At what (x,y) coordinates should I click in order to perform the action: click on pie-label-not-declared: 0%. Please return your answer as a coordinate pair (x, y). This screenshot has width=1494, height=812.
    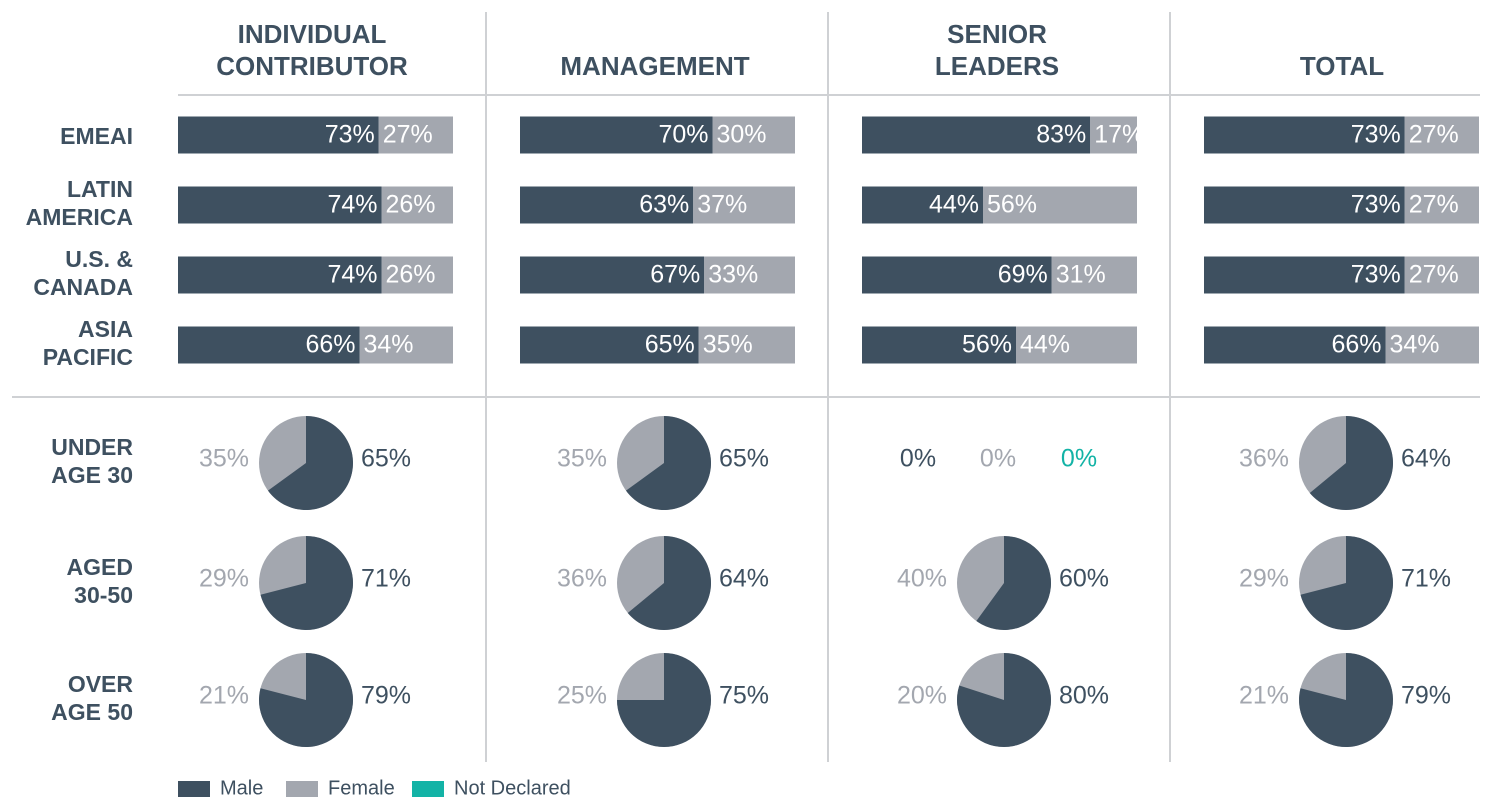
    Looking at the image, I should click on (1079, 459).